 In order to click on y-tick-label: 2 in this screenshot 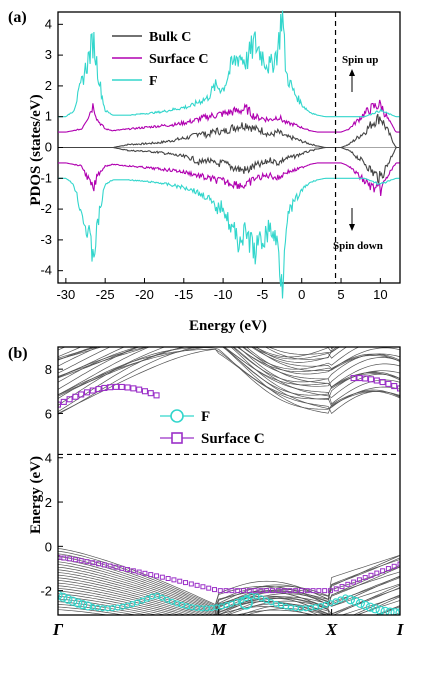, I will do `click(48, 502)`.